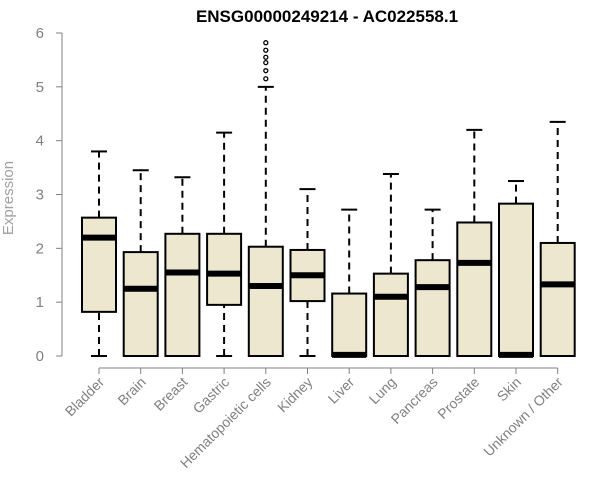  Describe the element at coordinates (523, 417) in the screenshot. I see `x-tick-label-11: Unknown / Other` at that location.